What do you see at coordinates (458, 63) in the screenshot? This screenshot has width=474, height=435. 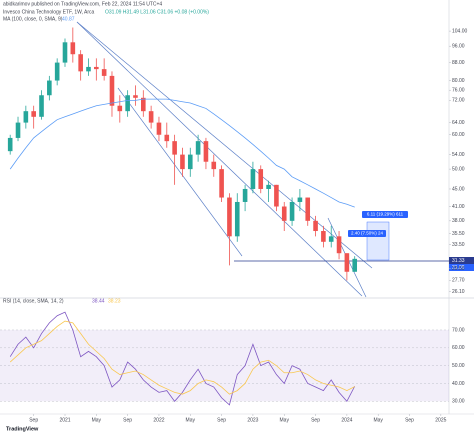 I see `price-tick-label: 88.00` at bounding box center [458, 63].